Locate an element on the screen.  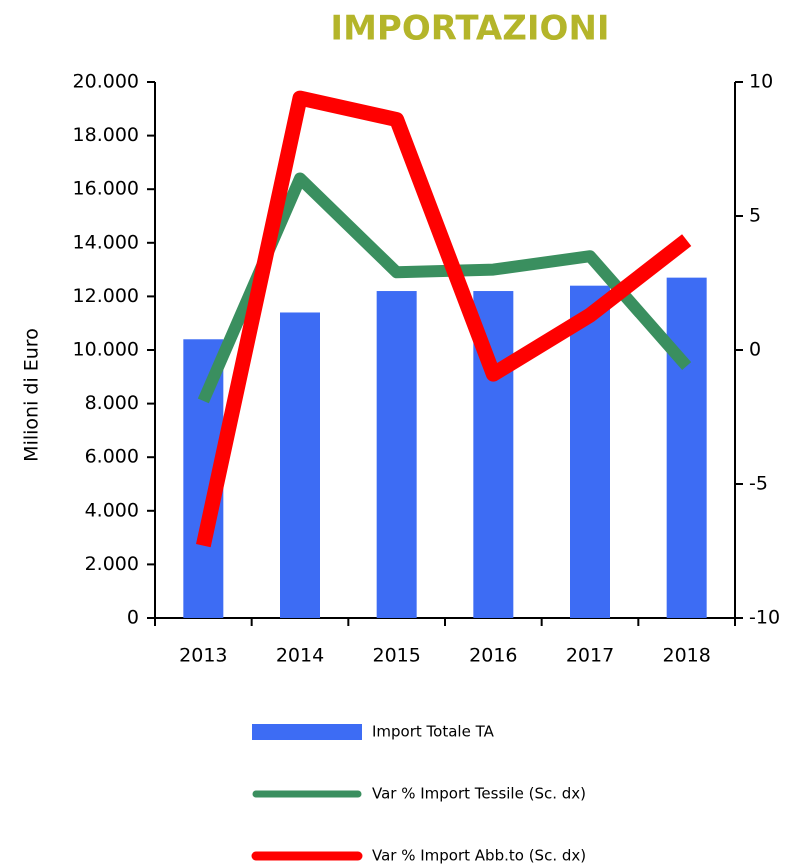
y2-tick-label: 5 is located at coordinates (755, 216).